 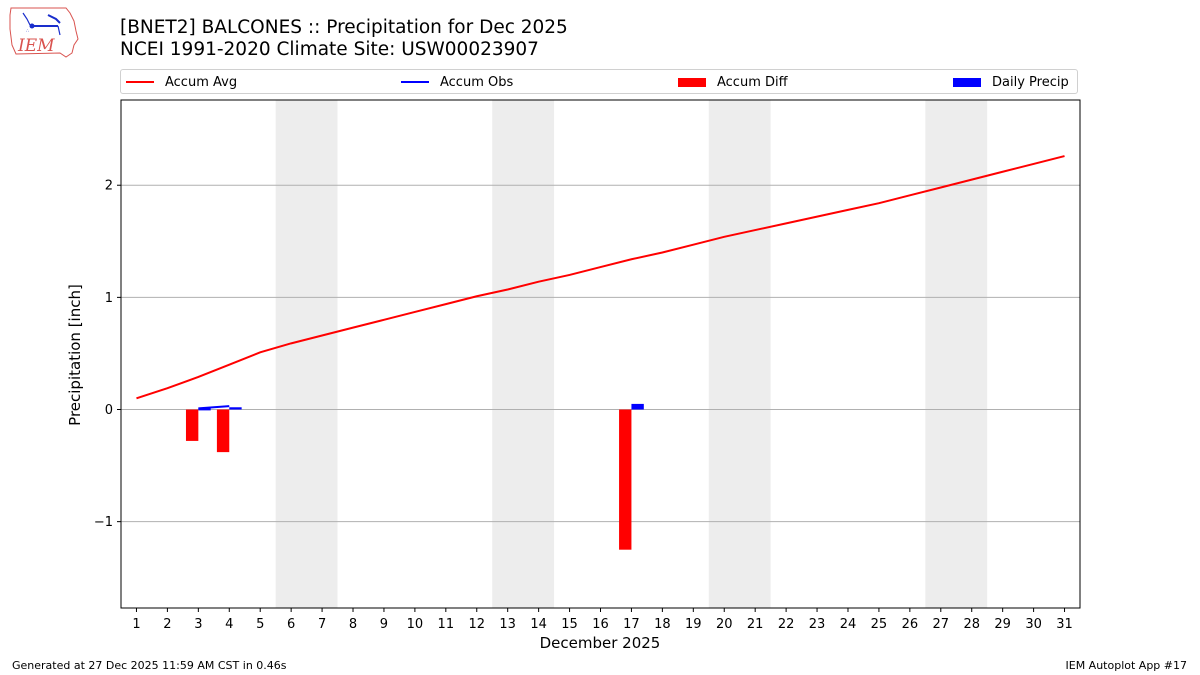 What do you see at coordinates (136, 624) in the screenshot?
I see `x-tick-label: 1` at bounding box center [136, 624].